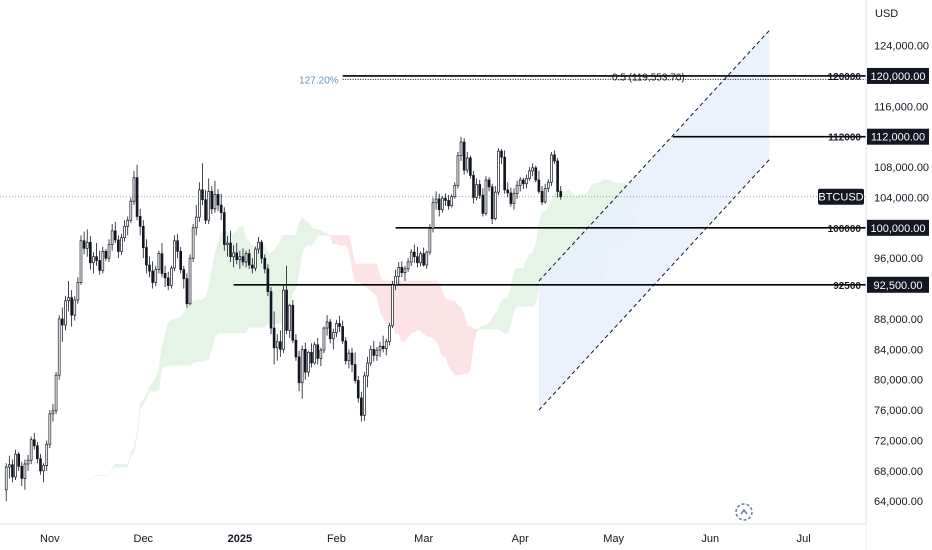 Image resolution: width=932 pixels, height=550 pixels. What do you see at coordinates (648, 77) in the screenshot?
I see `fib-value-label: 0.5 (119,553.70)` at bounding box center [648, 77].